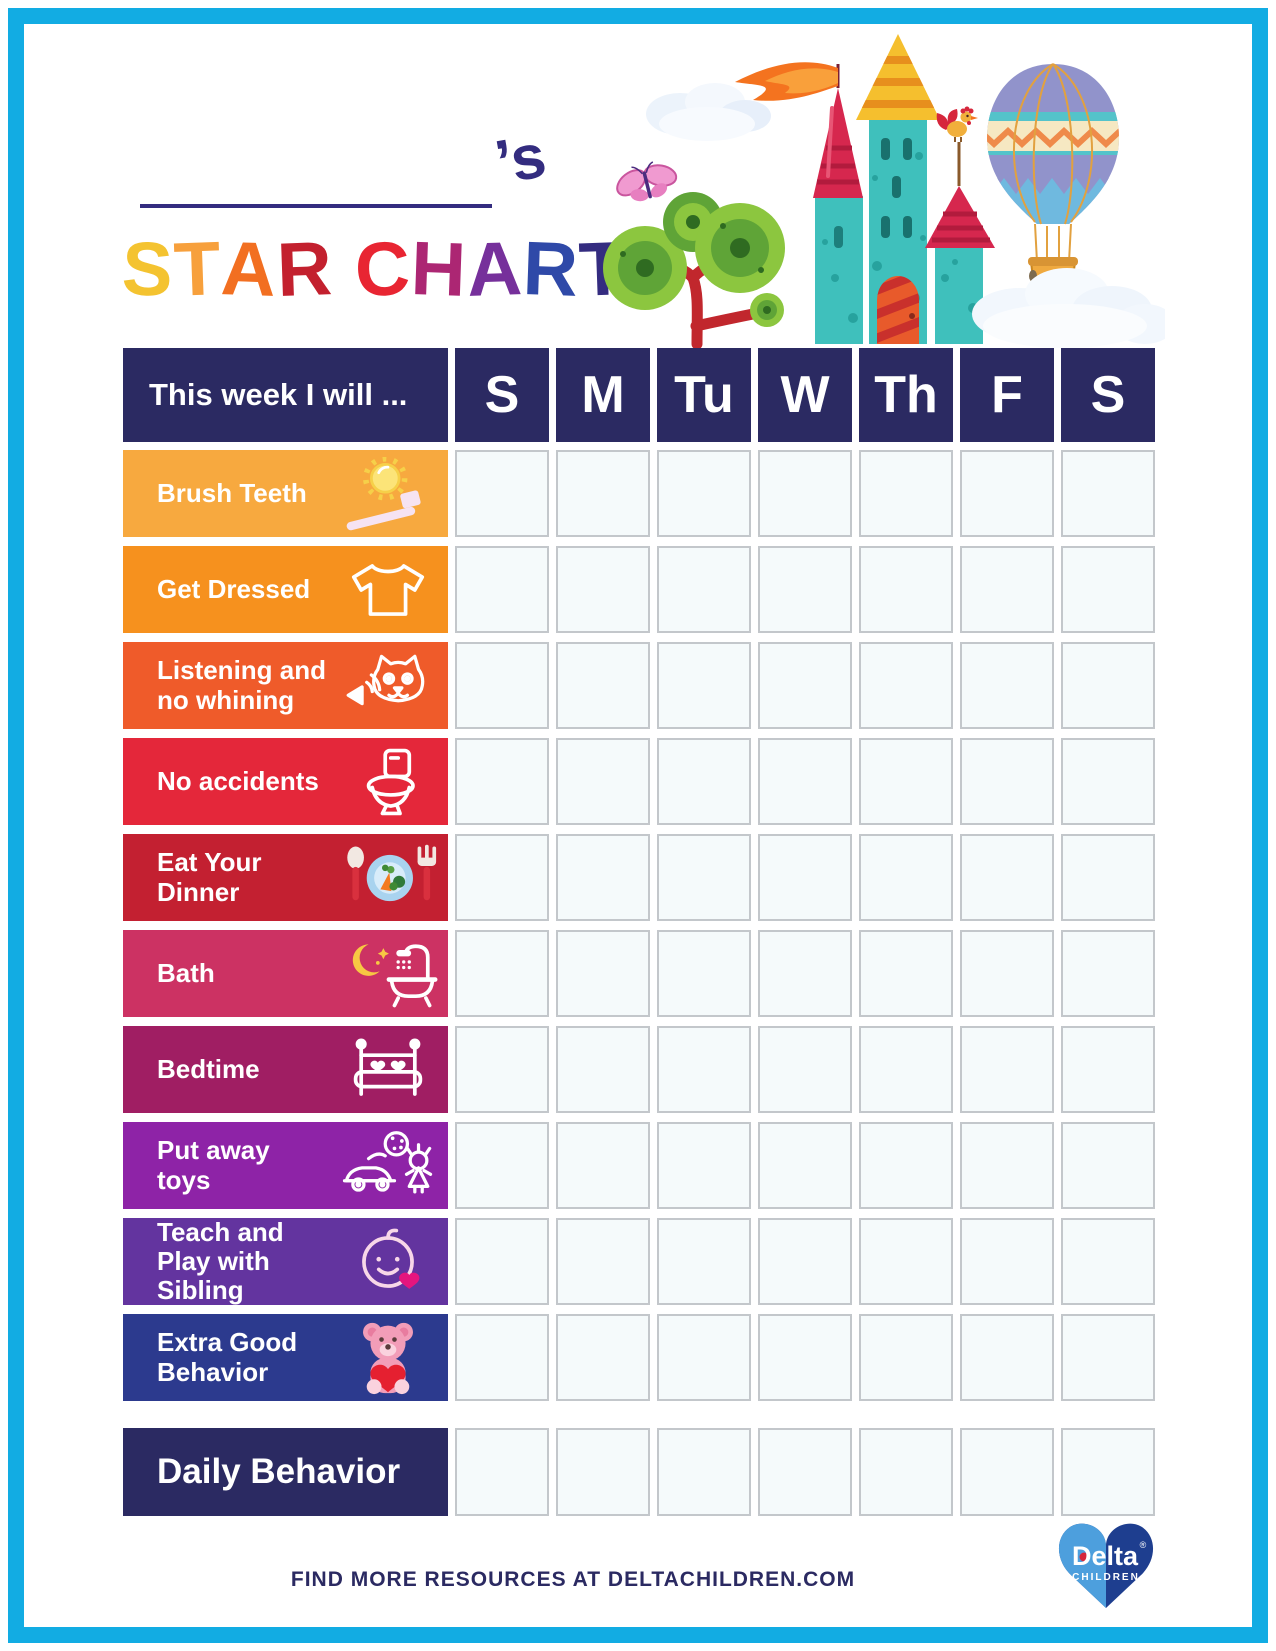 This screenshot has width=1276, height=1651. Describe the element at coordinates (285, 973) in the screenshot. I see `task-label: Bath` at that location.